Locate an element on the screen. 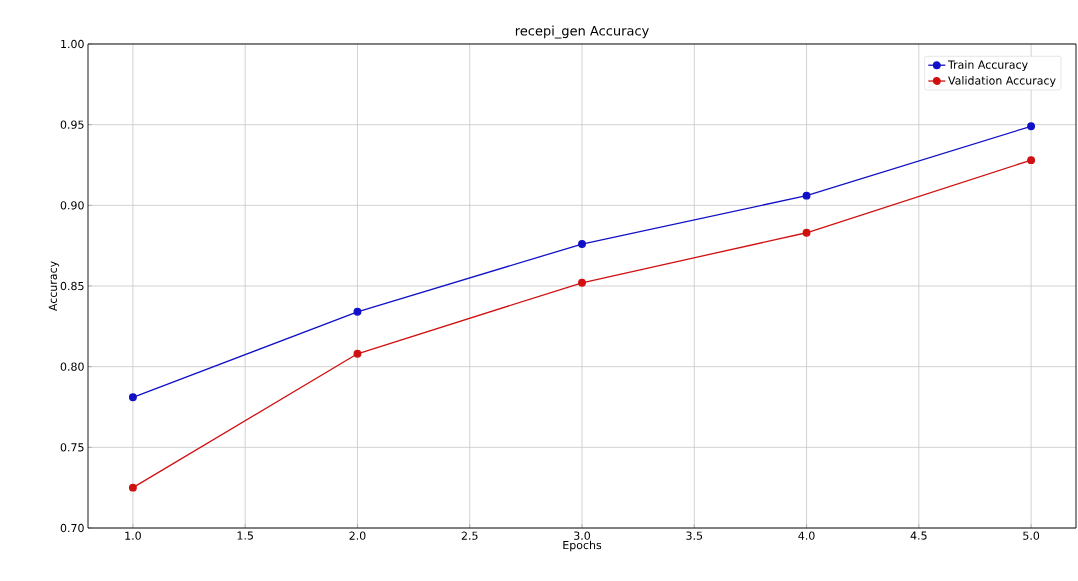 The image size is (1078, 581). x-tick-label: 5.0 is located at coordinates (1031, 535).